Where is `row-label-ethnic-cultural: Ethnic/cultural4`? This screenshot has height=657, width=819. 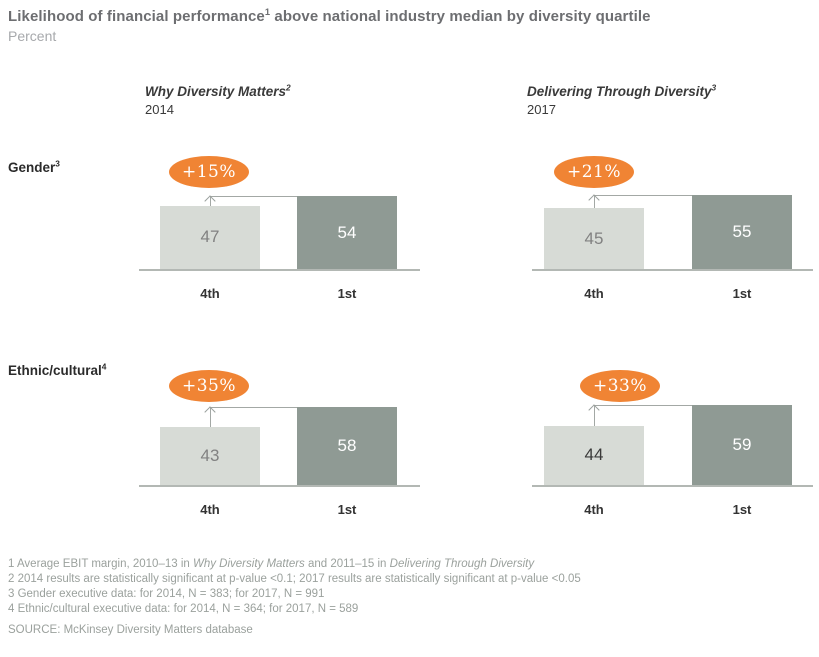 row-label-ethnic-cultural: Ethnic/cultural4 is located at coordinates (57, 369).